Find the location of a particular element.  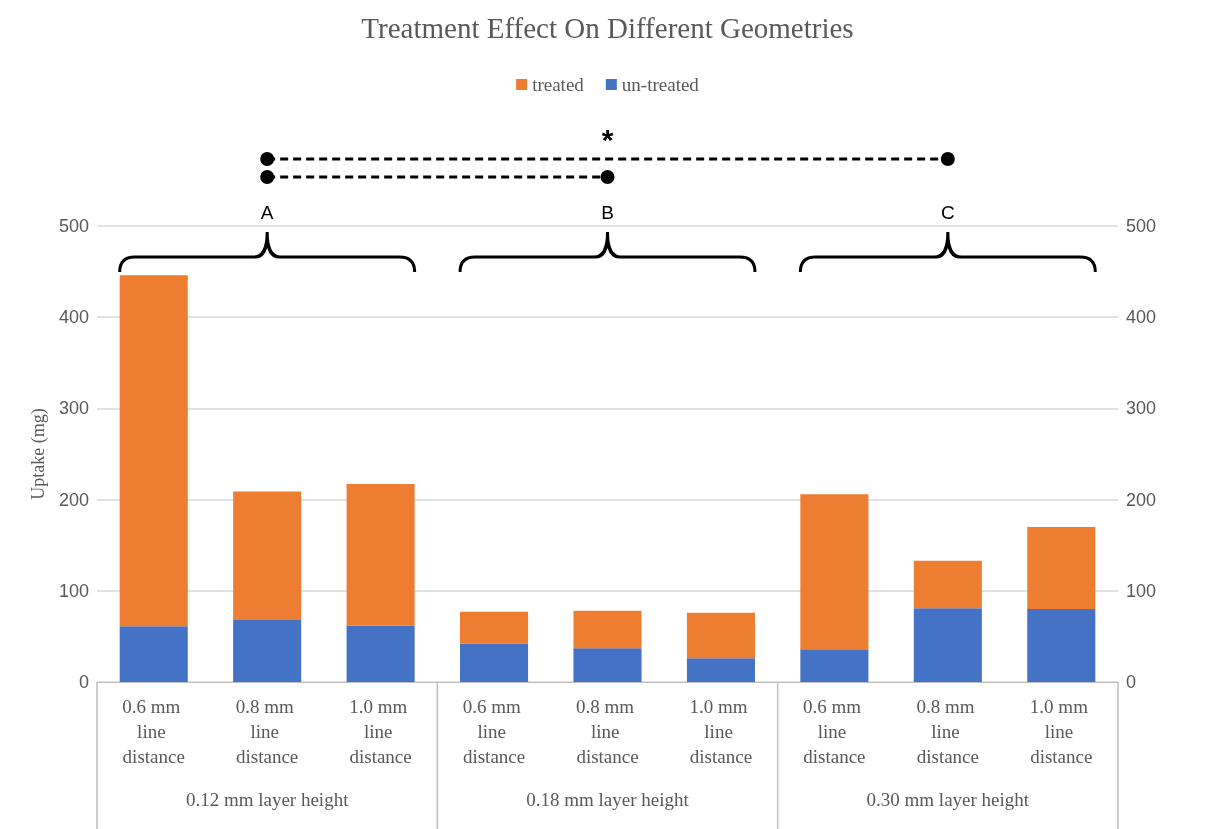

text: B is located at coordinates (607, 212).